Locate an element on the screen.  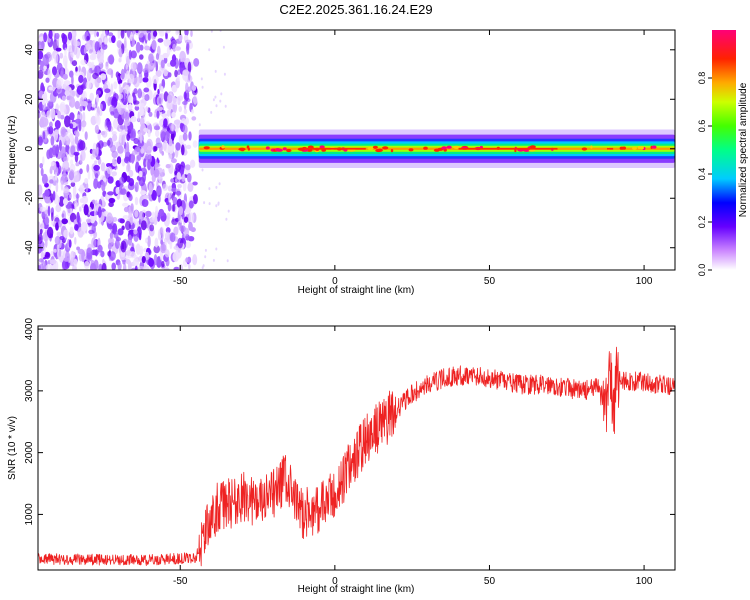
colorbar-gradient is located at coordinates (724, 150).